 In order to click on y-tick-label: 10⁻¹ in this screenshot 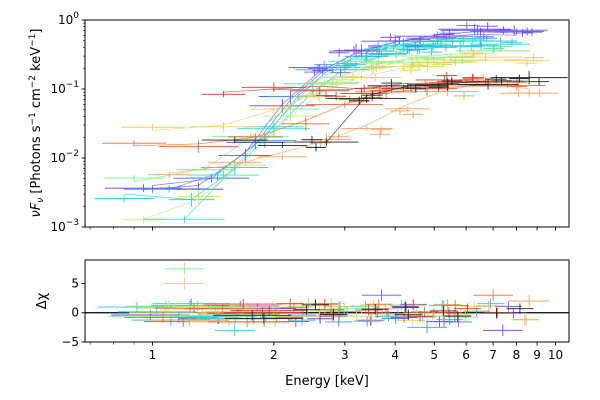, I will do `click(64, 88)`.